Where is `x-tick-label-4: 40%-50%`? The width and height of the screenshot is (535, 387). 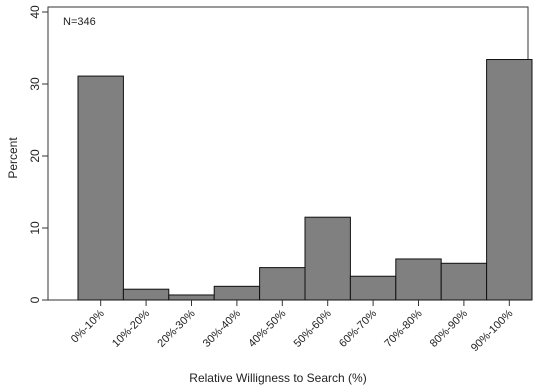
x-tick-label-4: 40%-50% is located at coordinates (267, 328).